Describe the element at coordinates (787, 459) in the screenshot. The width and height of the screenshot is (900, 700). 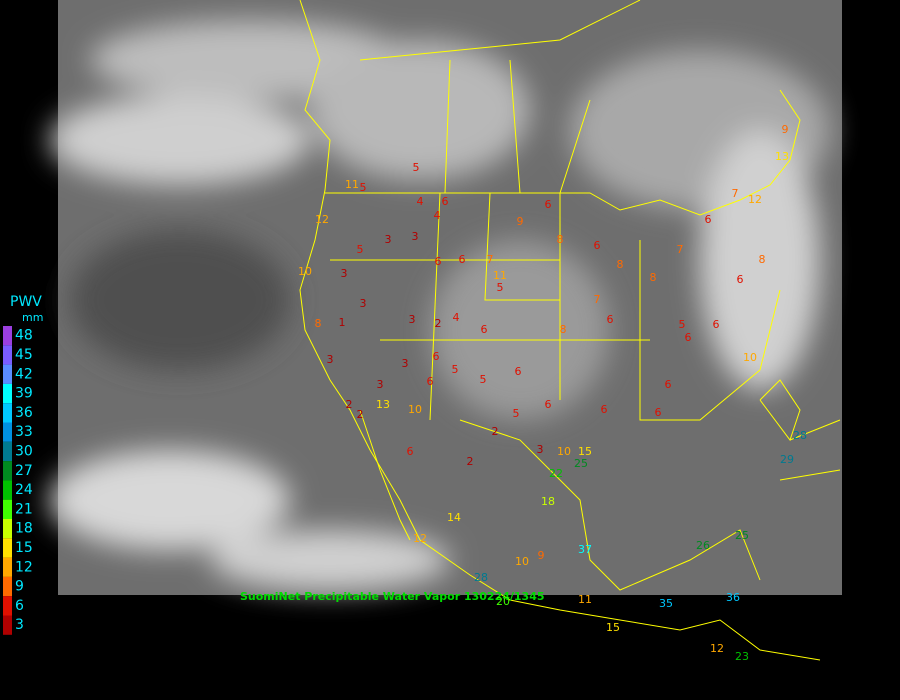
I see `station-value: 29` at that location.